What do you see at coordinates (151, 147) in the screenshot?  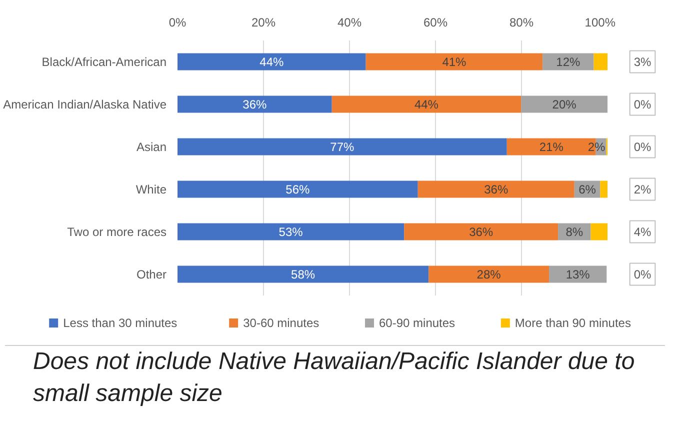 I see `y-tick-label: Asian` at bounding box center [151, 147].